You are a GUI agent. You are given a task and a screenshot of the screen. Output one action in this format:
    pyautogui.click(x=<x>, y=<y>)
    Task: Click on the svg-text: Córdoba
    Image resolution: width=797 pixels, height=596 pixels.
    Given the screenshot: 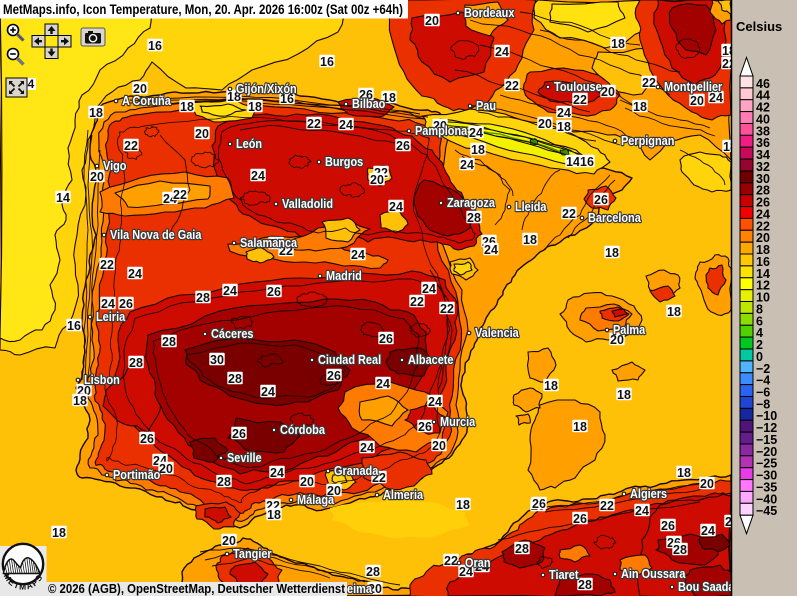 What is the action you would take?
    pyautogui.click(x=303, y=429)
    